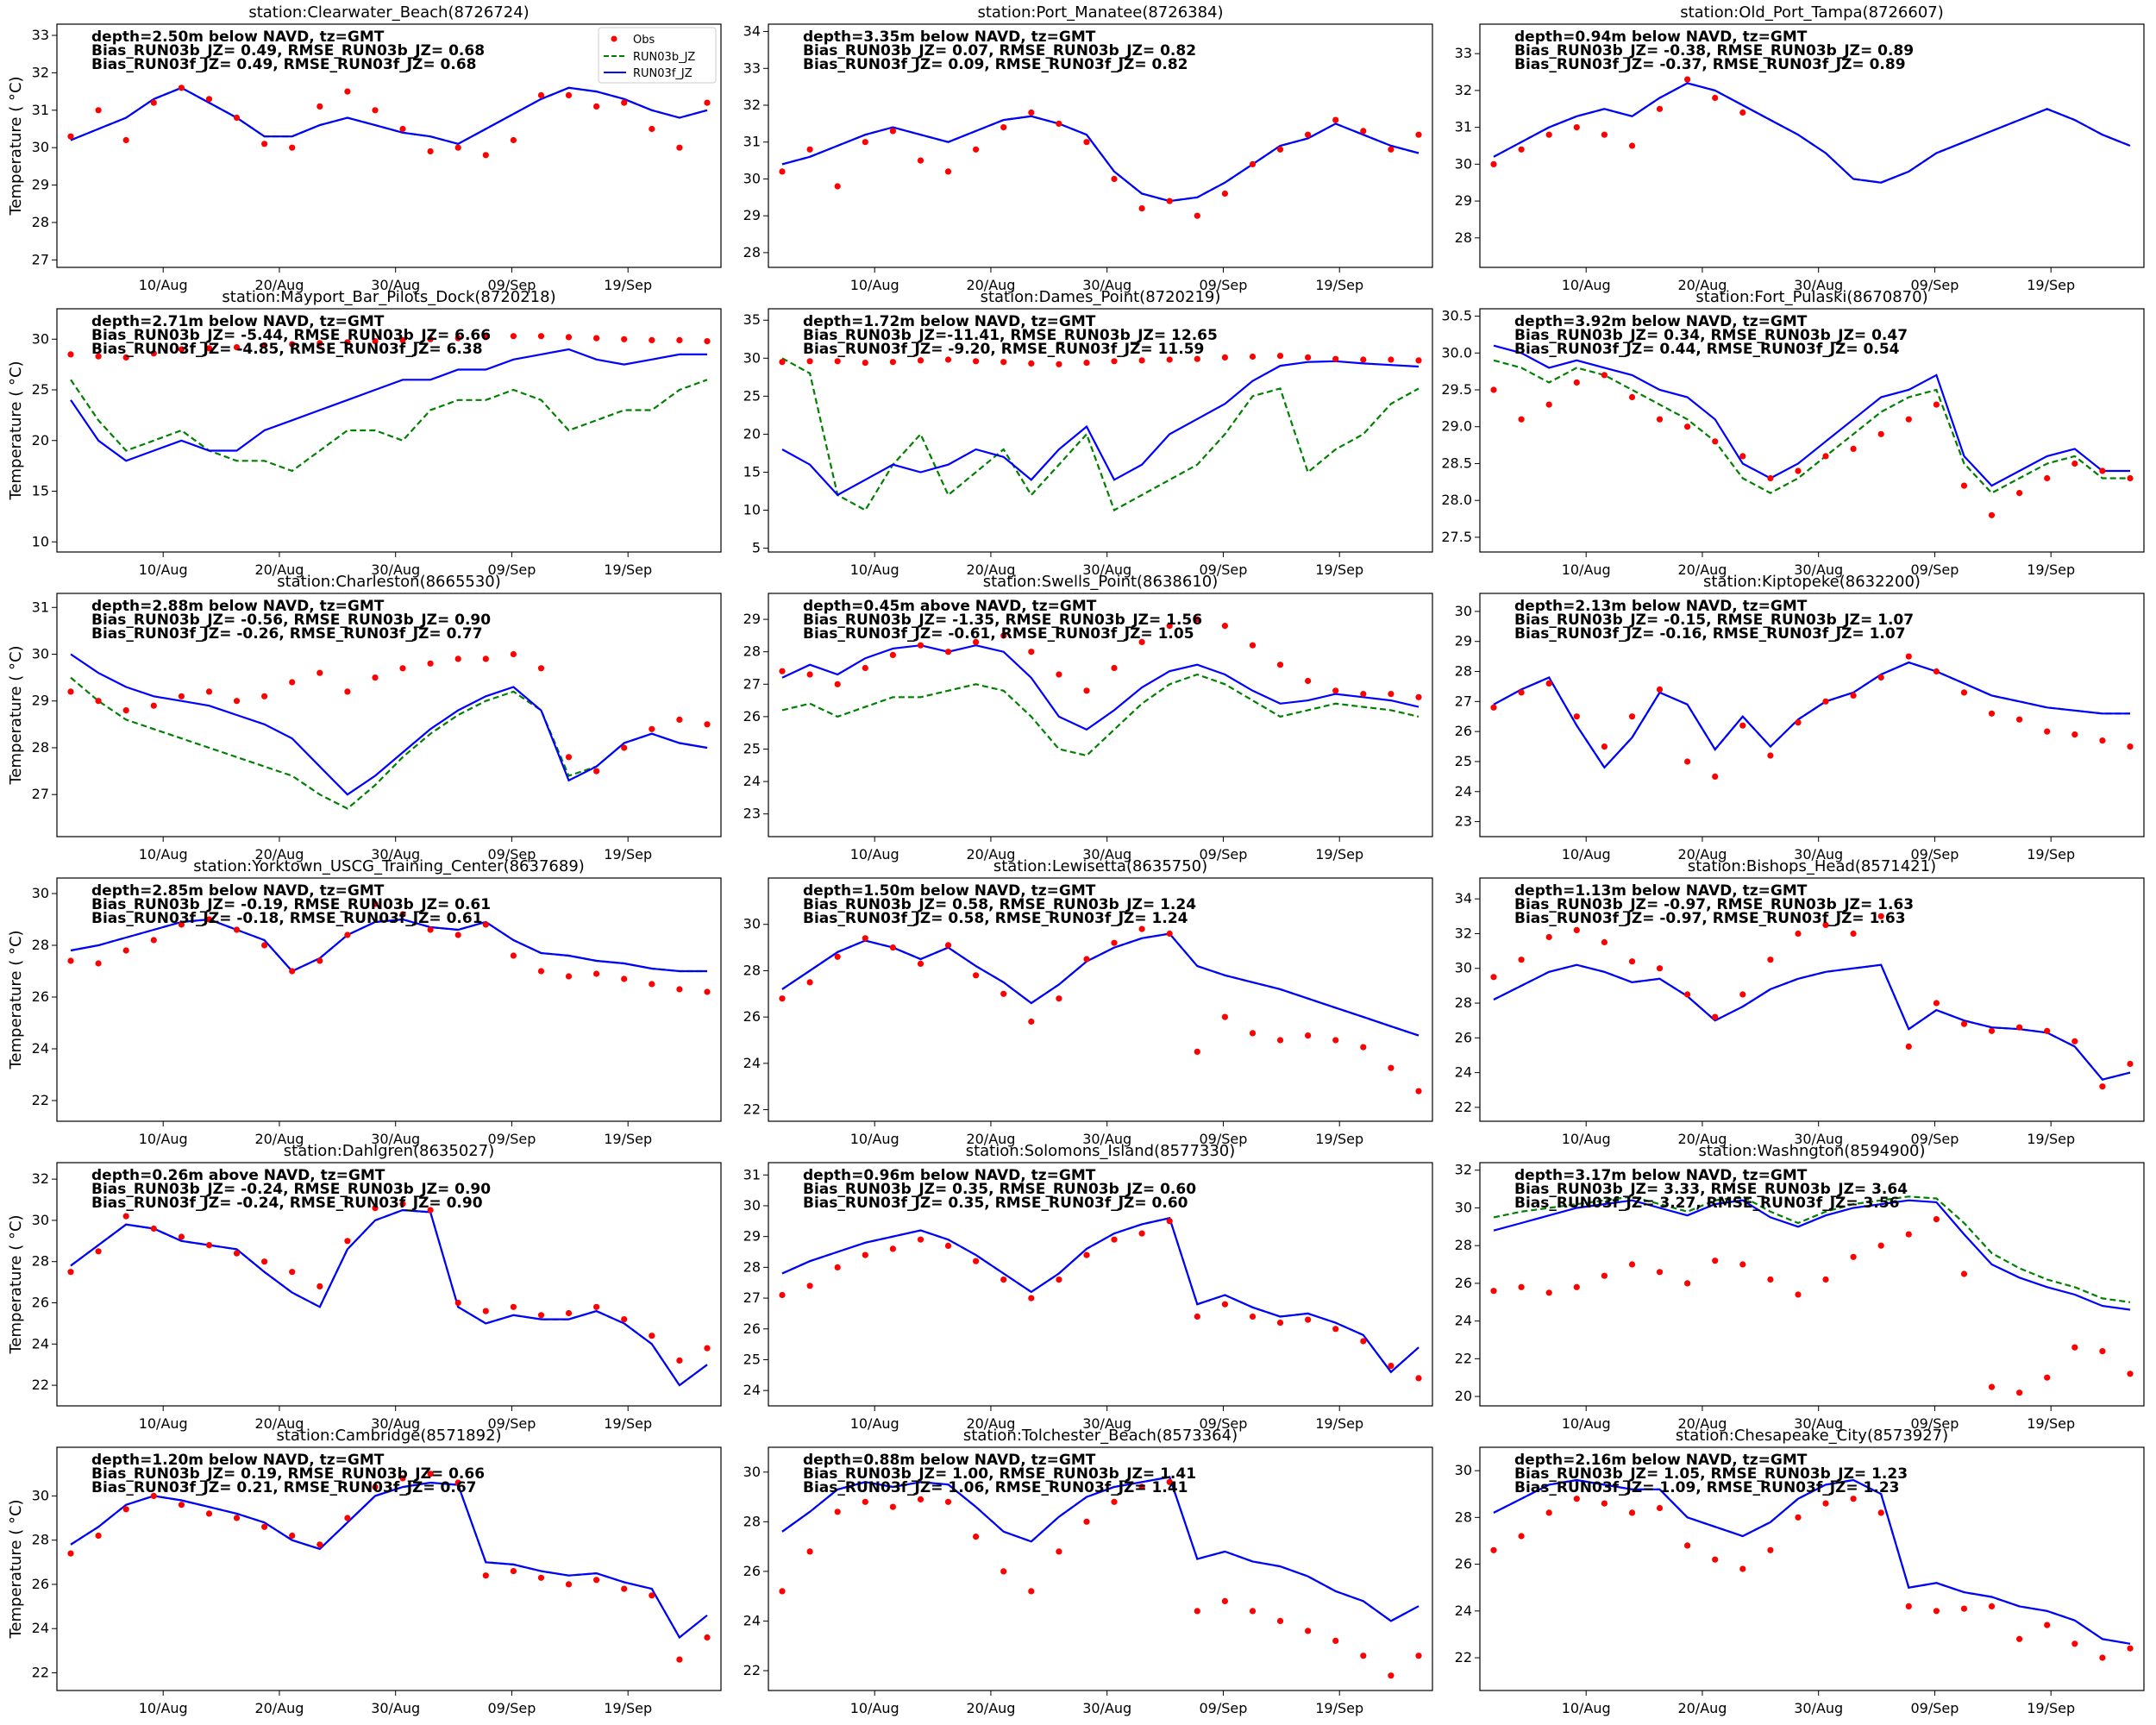  What do you see at coordinates (1661, 1176) in the screenshot?
I see `stats-line: depth=3.17m below NAVD, tz=GMT` at bounding box center [1661, 1176].